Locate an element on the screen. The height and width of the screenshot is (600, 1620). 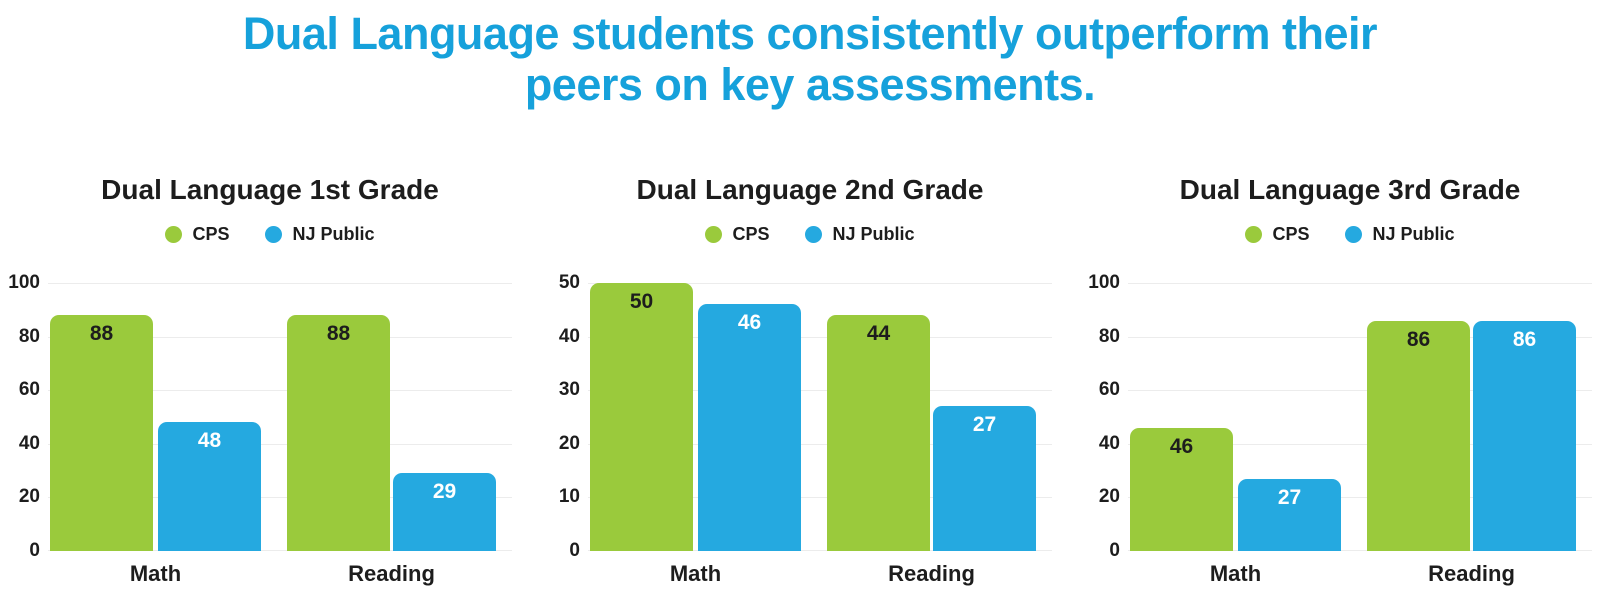
chart-title: Dual Language 2nd Grade is located at coordinates (810, 189).